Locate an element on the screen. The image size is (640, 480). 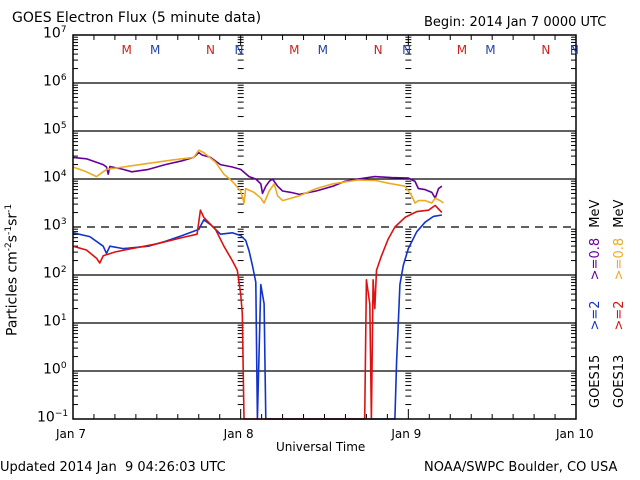
legend-goes15: GOES15 >=2 >=0.8 MeV is located at coordinates (595, 304).